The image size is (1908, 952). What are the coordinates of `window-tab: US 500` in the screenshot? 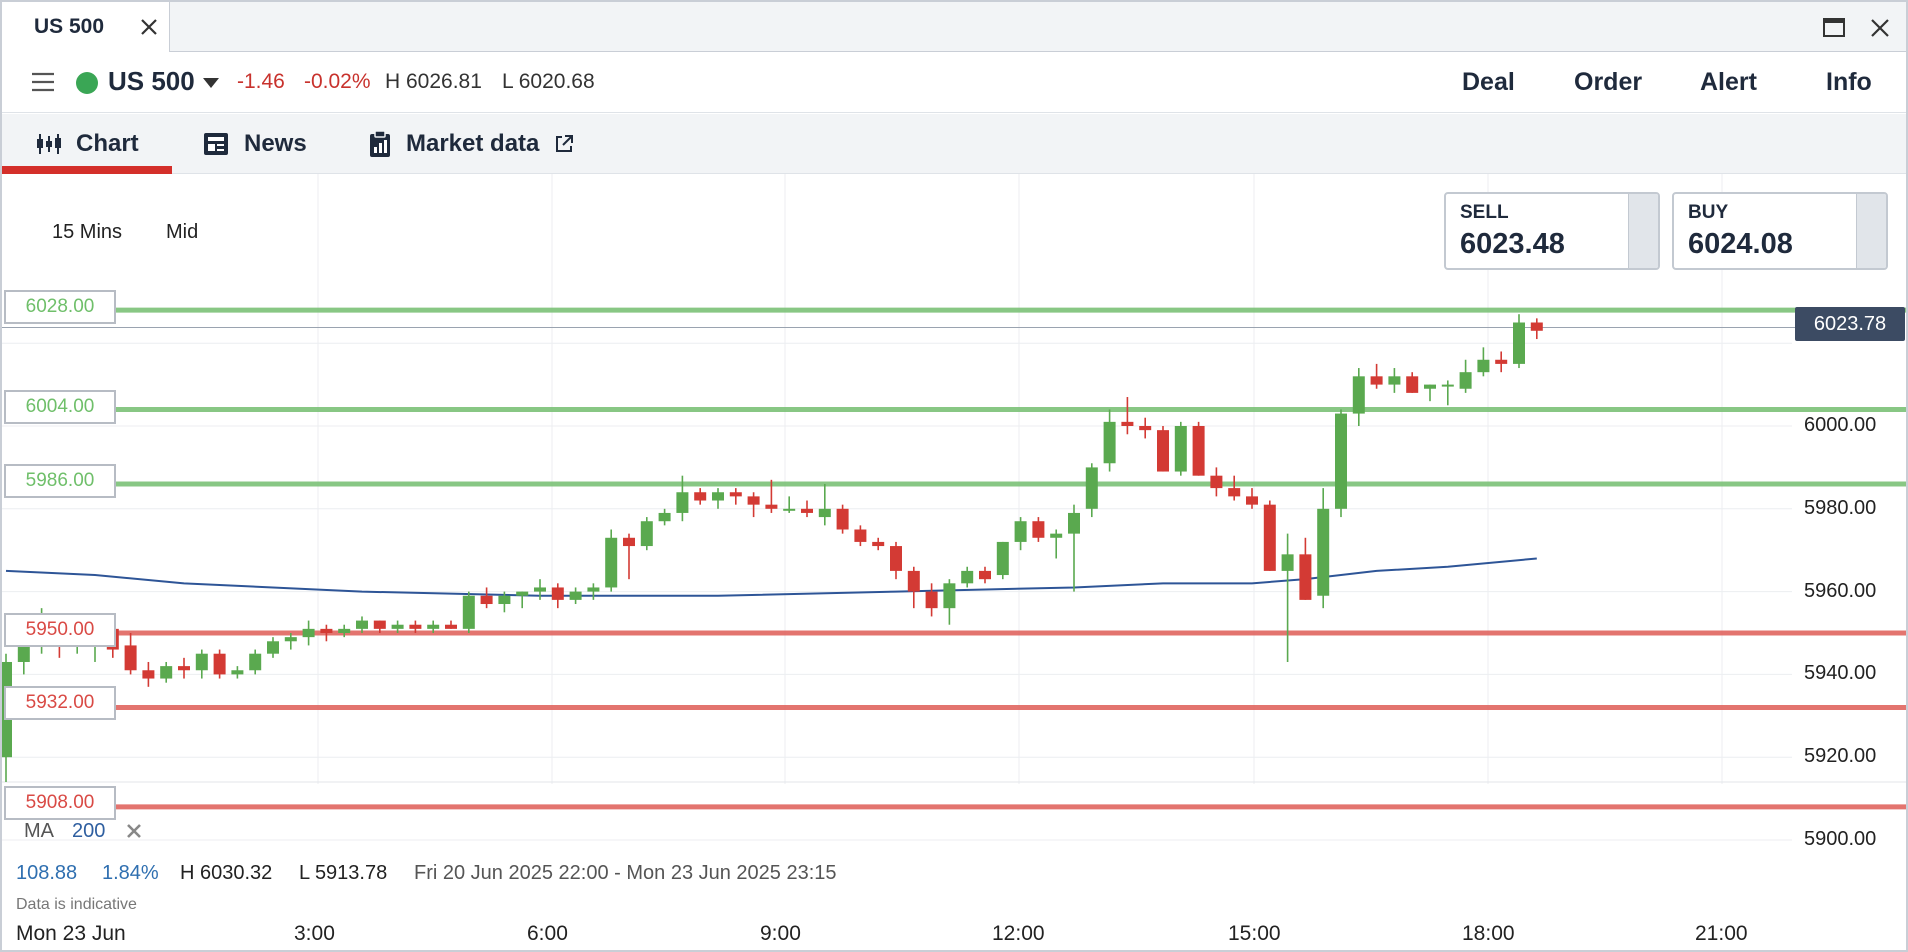 It's located at (86, 27).